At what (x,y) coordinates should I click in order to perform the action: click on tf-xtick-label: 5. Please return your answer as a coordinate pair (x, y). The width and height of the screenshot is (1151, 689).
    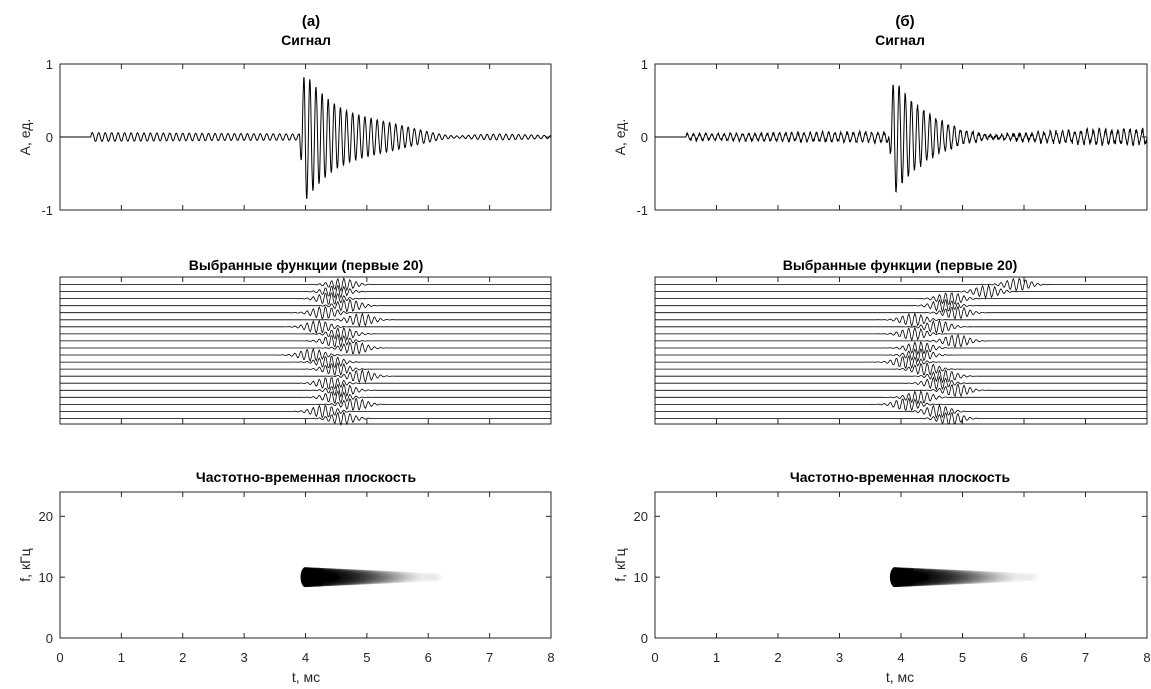
    Looking at the image, I should click on (366, 657).